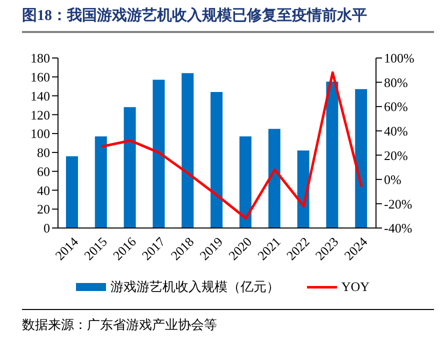 This screenshot has height=346, width=446. Describe the element at coordinates (40, 58) in the screenshot. I see `y-tick-label: 180` at that location.